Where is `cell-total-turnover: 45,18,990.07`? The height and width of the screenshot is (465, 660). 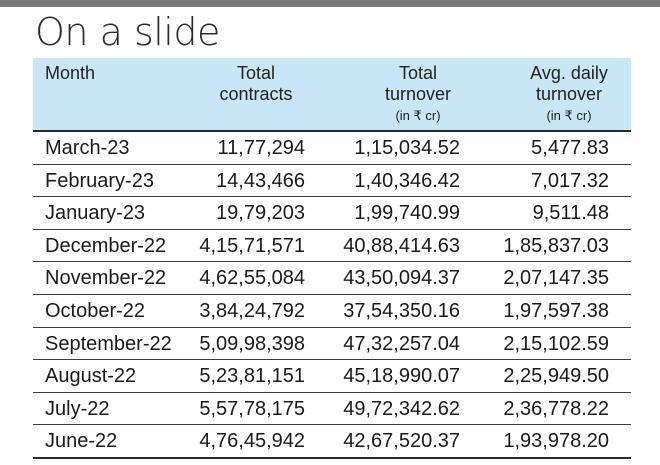 cell-total-turnover: 45,18,990.07 is located at coordinates (401, 376).